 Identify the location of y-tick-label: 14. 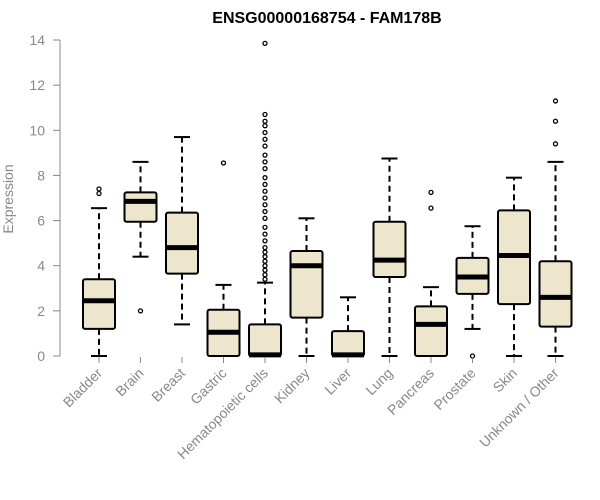
(37, 40).